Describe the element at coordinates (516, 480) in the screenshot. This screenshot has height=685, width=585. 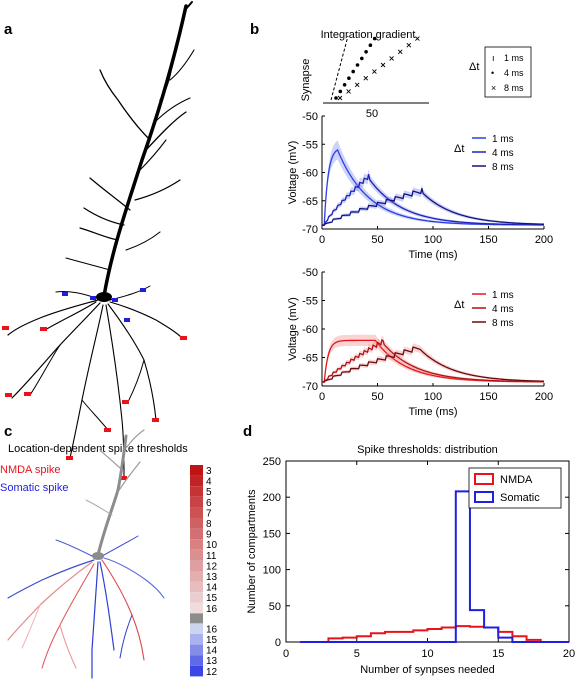
I see `legend-label: NMDA` at that location.